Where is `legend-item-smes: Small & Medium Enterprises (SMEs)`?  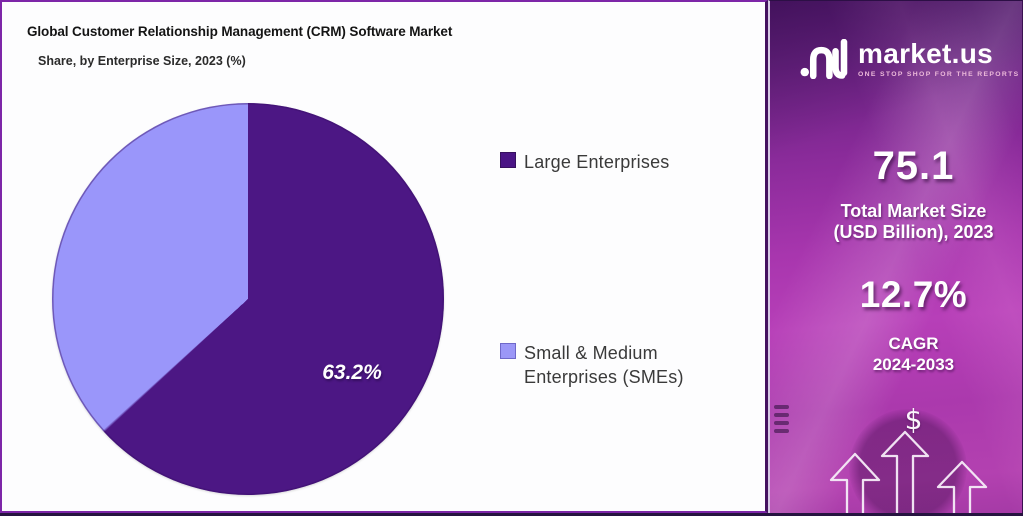
legend-item-smes: Small & Medium Enterprises (SMEs) is located at coordinates (592, 365).